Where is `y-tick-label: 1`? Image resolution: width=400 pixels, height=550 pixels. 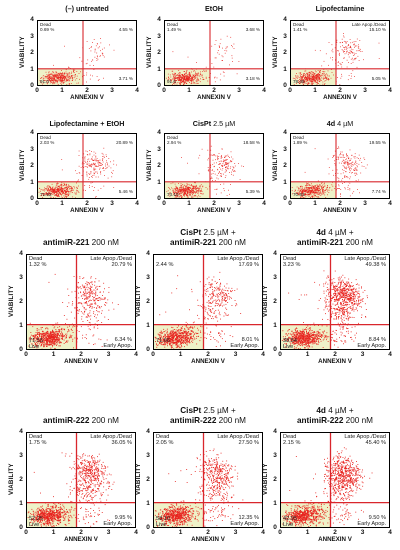 y-tick-label: 1 is located at coordinates (285, 182).